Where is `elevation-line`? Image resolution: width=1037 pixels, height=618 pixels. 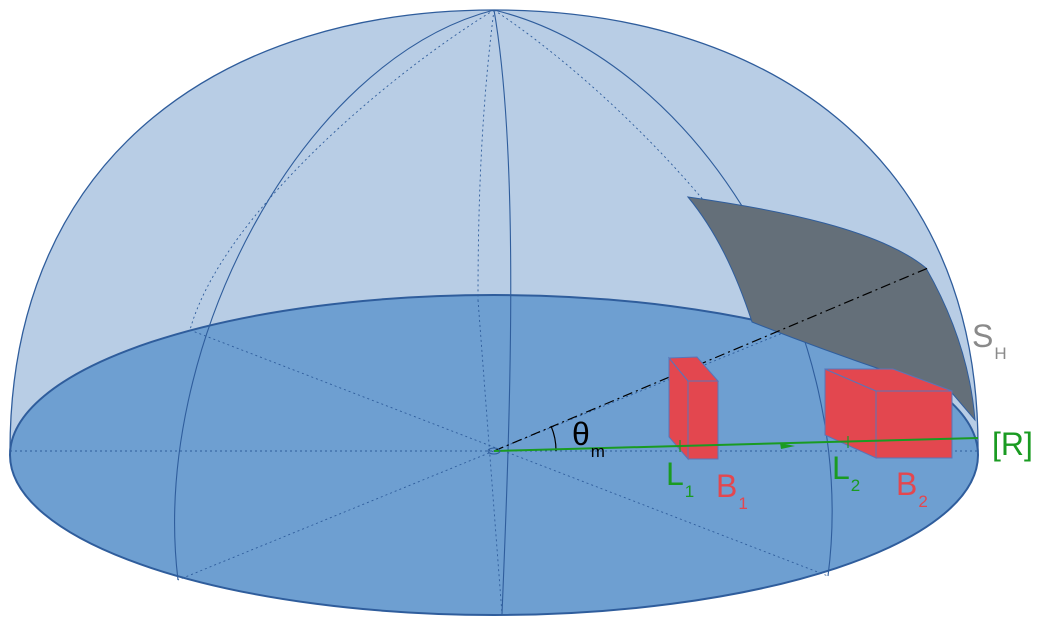 elevation-line is located at coordinates (711, 359).